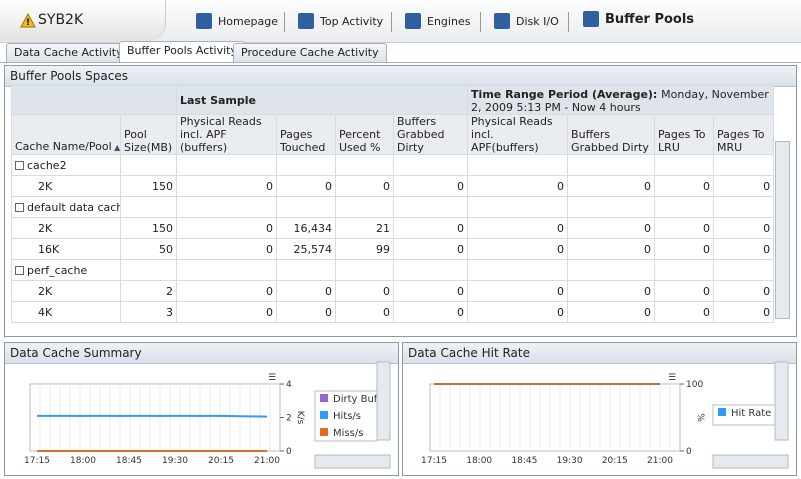 This screenshot has height=479, width=801. What do you see at coordinates (152, 416) in the screenshot?
I see `series-line` at bounding box center [152, 416].